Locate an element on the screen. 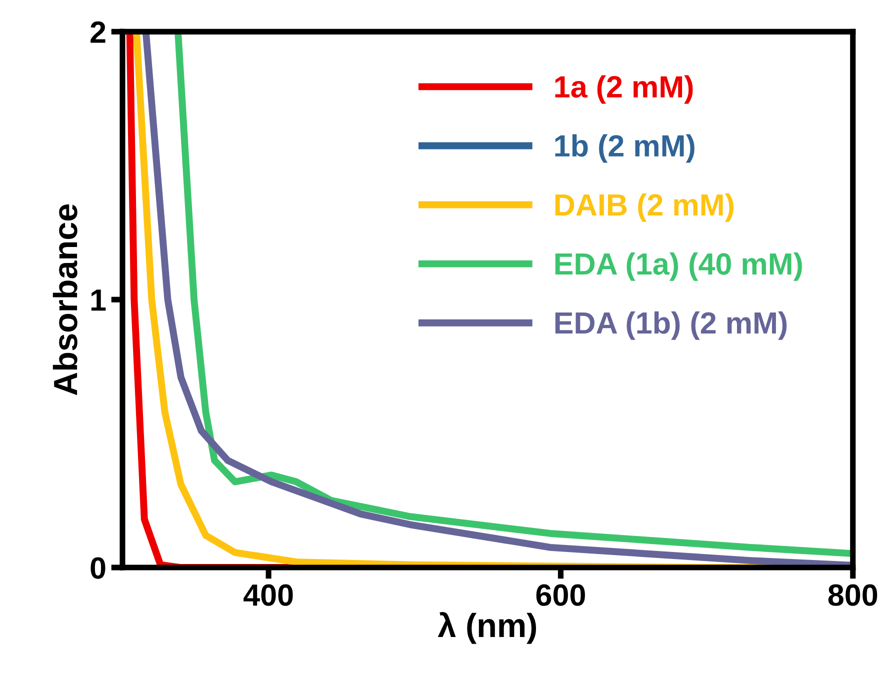  y-tick-label: 1 is located at coordinates (98, 300).